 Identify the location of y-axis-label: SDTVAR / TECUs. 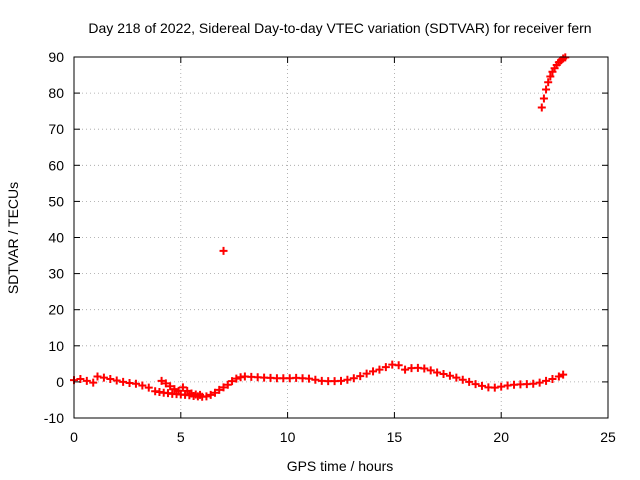
(13, 238).